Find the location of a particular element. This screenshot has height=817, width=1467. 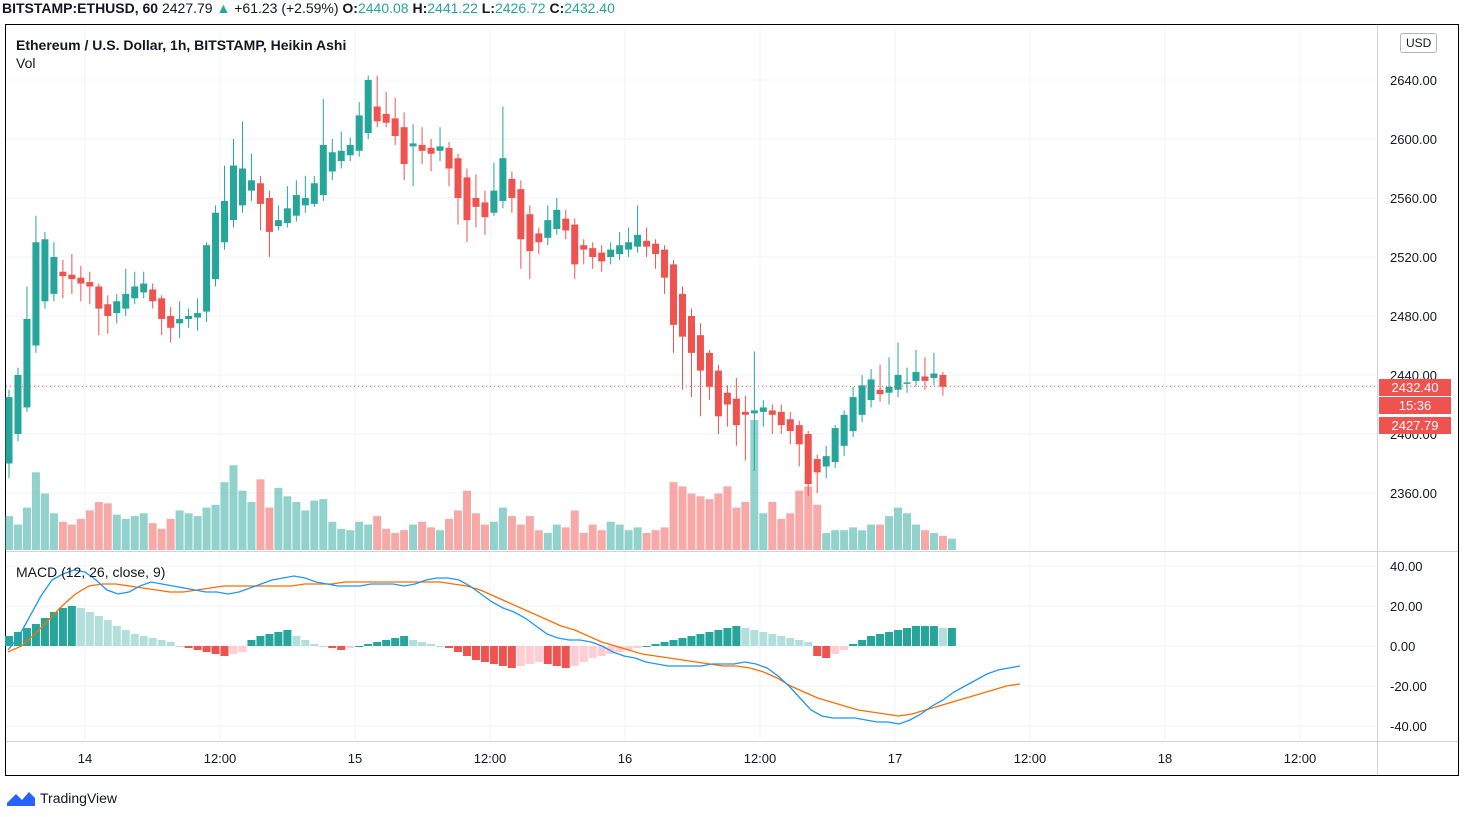

price-change: +61.23 (+2.59%) is located at coordinates (286, 8).